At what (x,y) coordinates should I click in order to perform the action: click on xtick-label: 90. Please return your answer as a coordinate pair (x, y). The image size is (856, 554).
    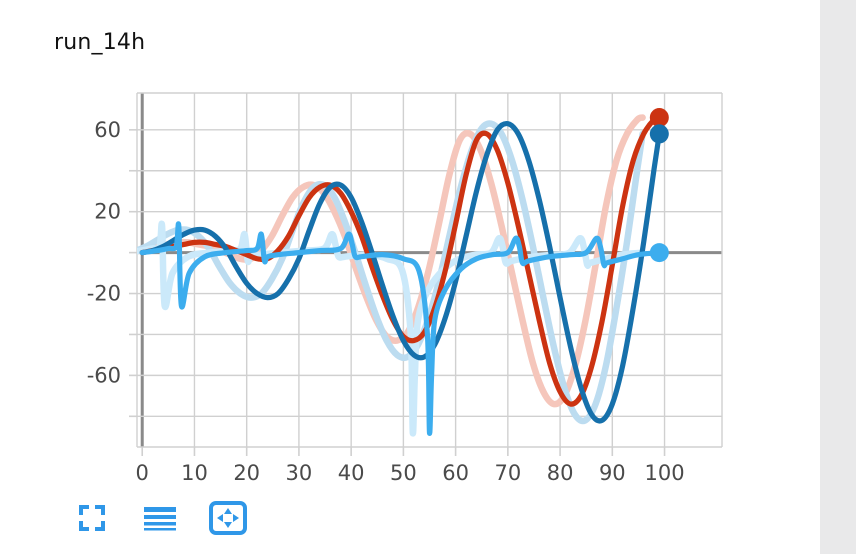
    Looking at the image, I should click on (612, 473).